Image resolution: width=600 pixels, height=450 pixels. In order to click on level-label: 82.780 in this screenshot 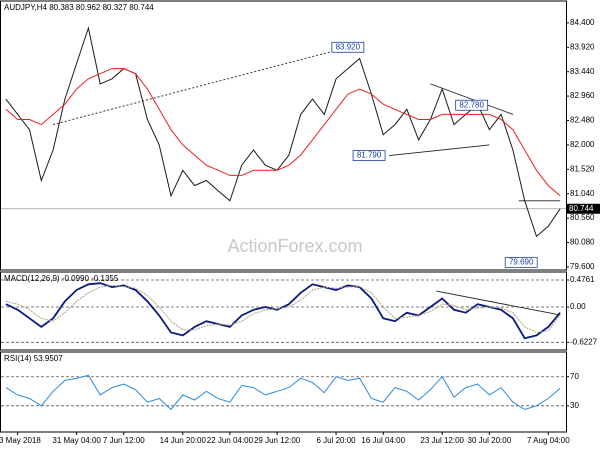, I will do `click(471, 104)`.